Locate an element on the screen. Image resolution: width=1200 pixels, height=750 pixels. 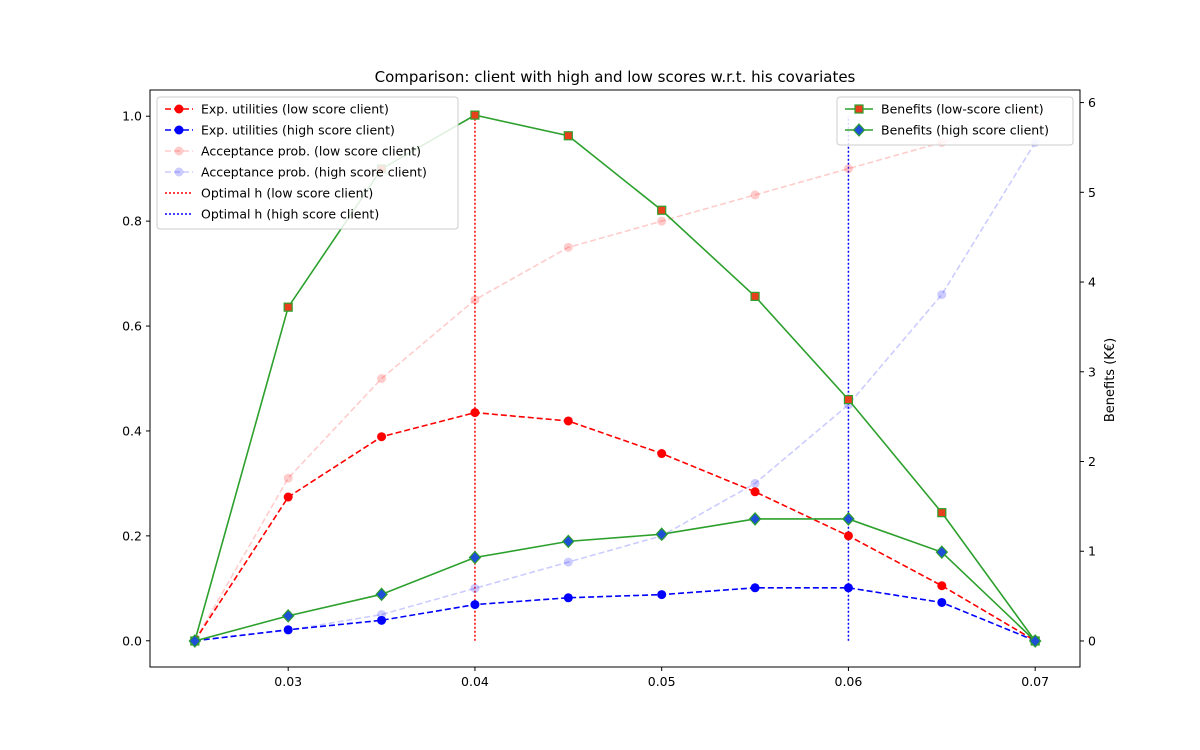
y-axis-right-label: Benefits (K€) is located at coordinates (1110, 380).